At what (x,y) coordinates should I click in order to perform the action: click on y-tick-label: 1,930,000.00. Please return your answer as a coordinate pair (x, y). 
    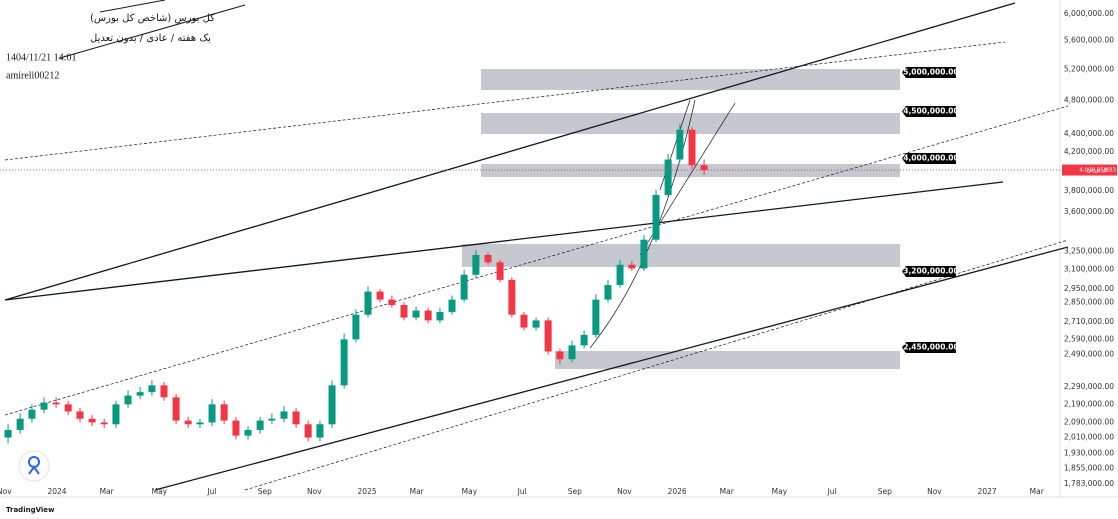
    Looking at the image, I should click on (1089, 452).